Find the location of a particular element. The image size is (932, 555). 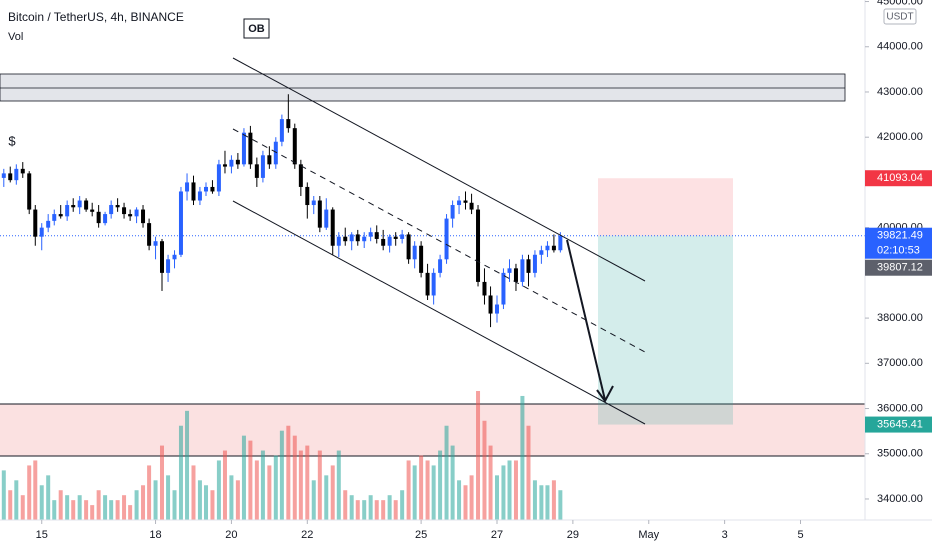

price-label: 41093.04 is located at coordinates (900, 178).